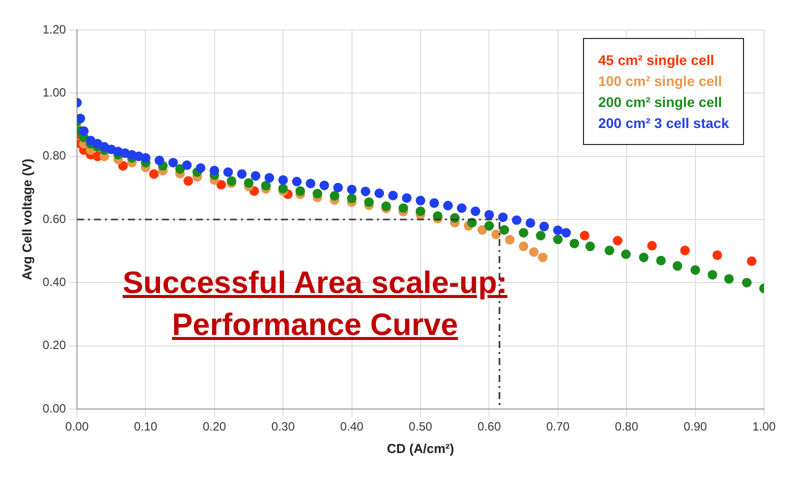  I want to click on x-tick-label: 0.50, so click(420, 427).